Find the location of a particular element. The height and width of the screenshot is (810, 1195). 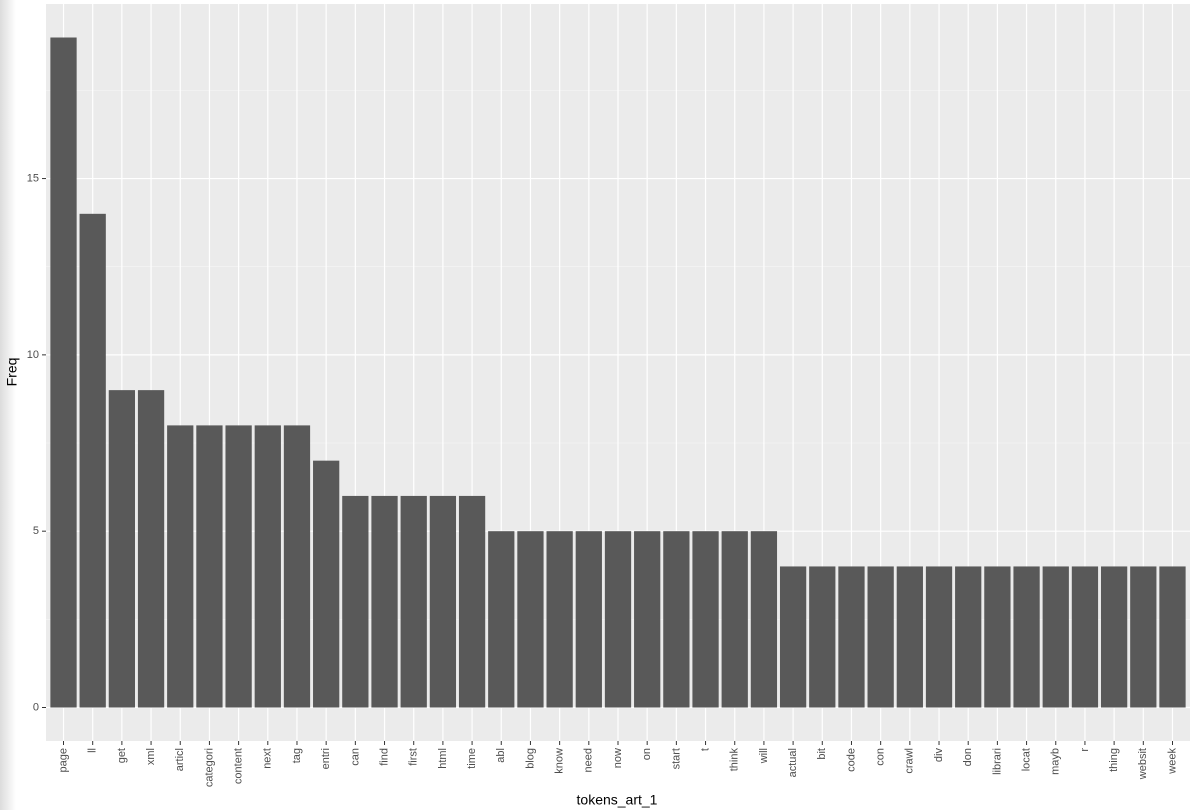

x-tick-label: articl is located at coordinates (180, 759).